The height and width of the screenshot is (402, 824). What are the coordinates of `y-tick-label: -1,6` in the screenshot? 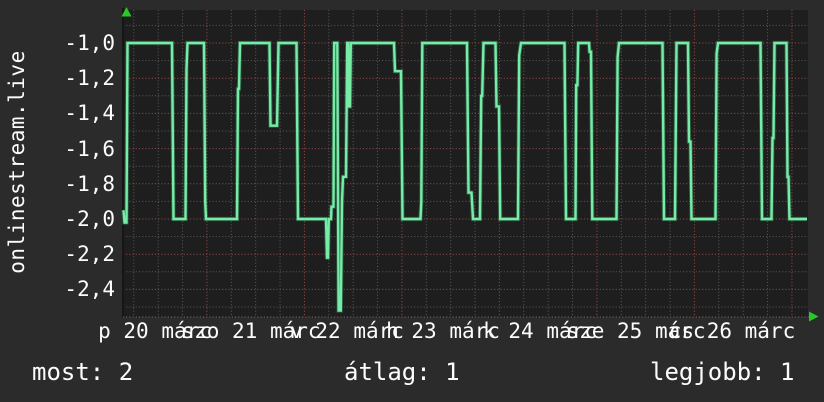 It's located at (89, 148).